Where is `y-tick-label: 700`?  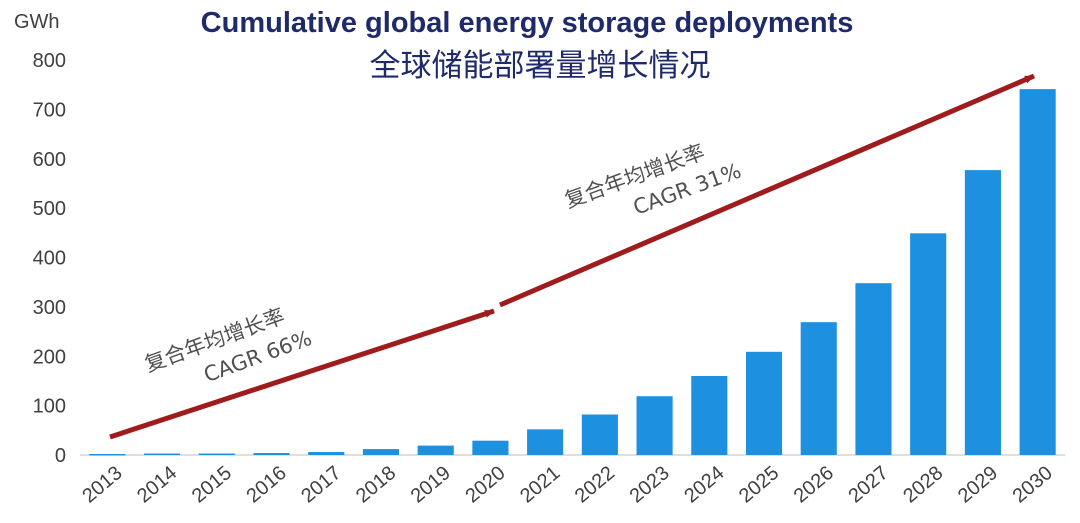
y-tick-label: 700 is located at coordinates (49, 110).